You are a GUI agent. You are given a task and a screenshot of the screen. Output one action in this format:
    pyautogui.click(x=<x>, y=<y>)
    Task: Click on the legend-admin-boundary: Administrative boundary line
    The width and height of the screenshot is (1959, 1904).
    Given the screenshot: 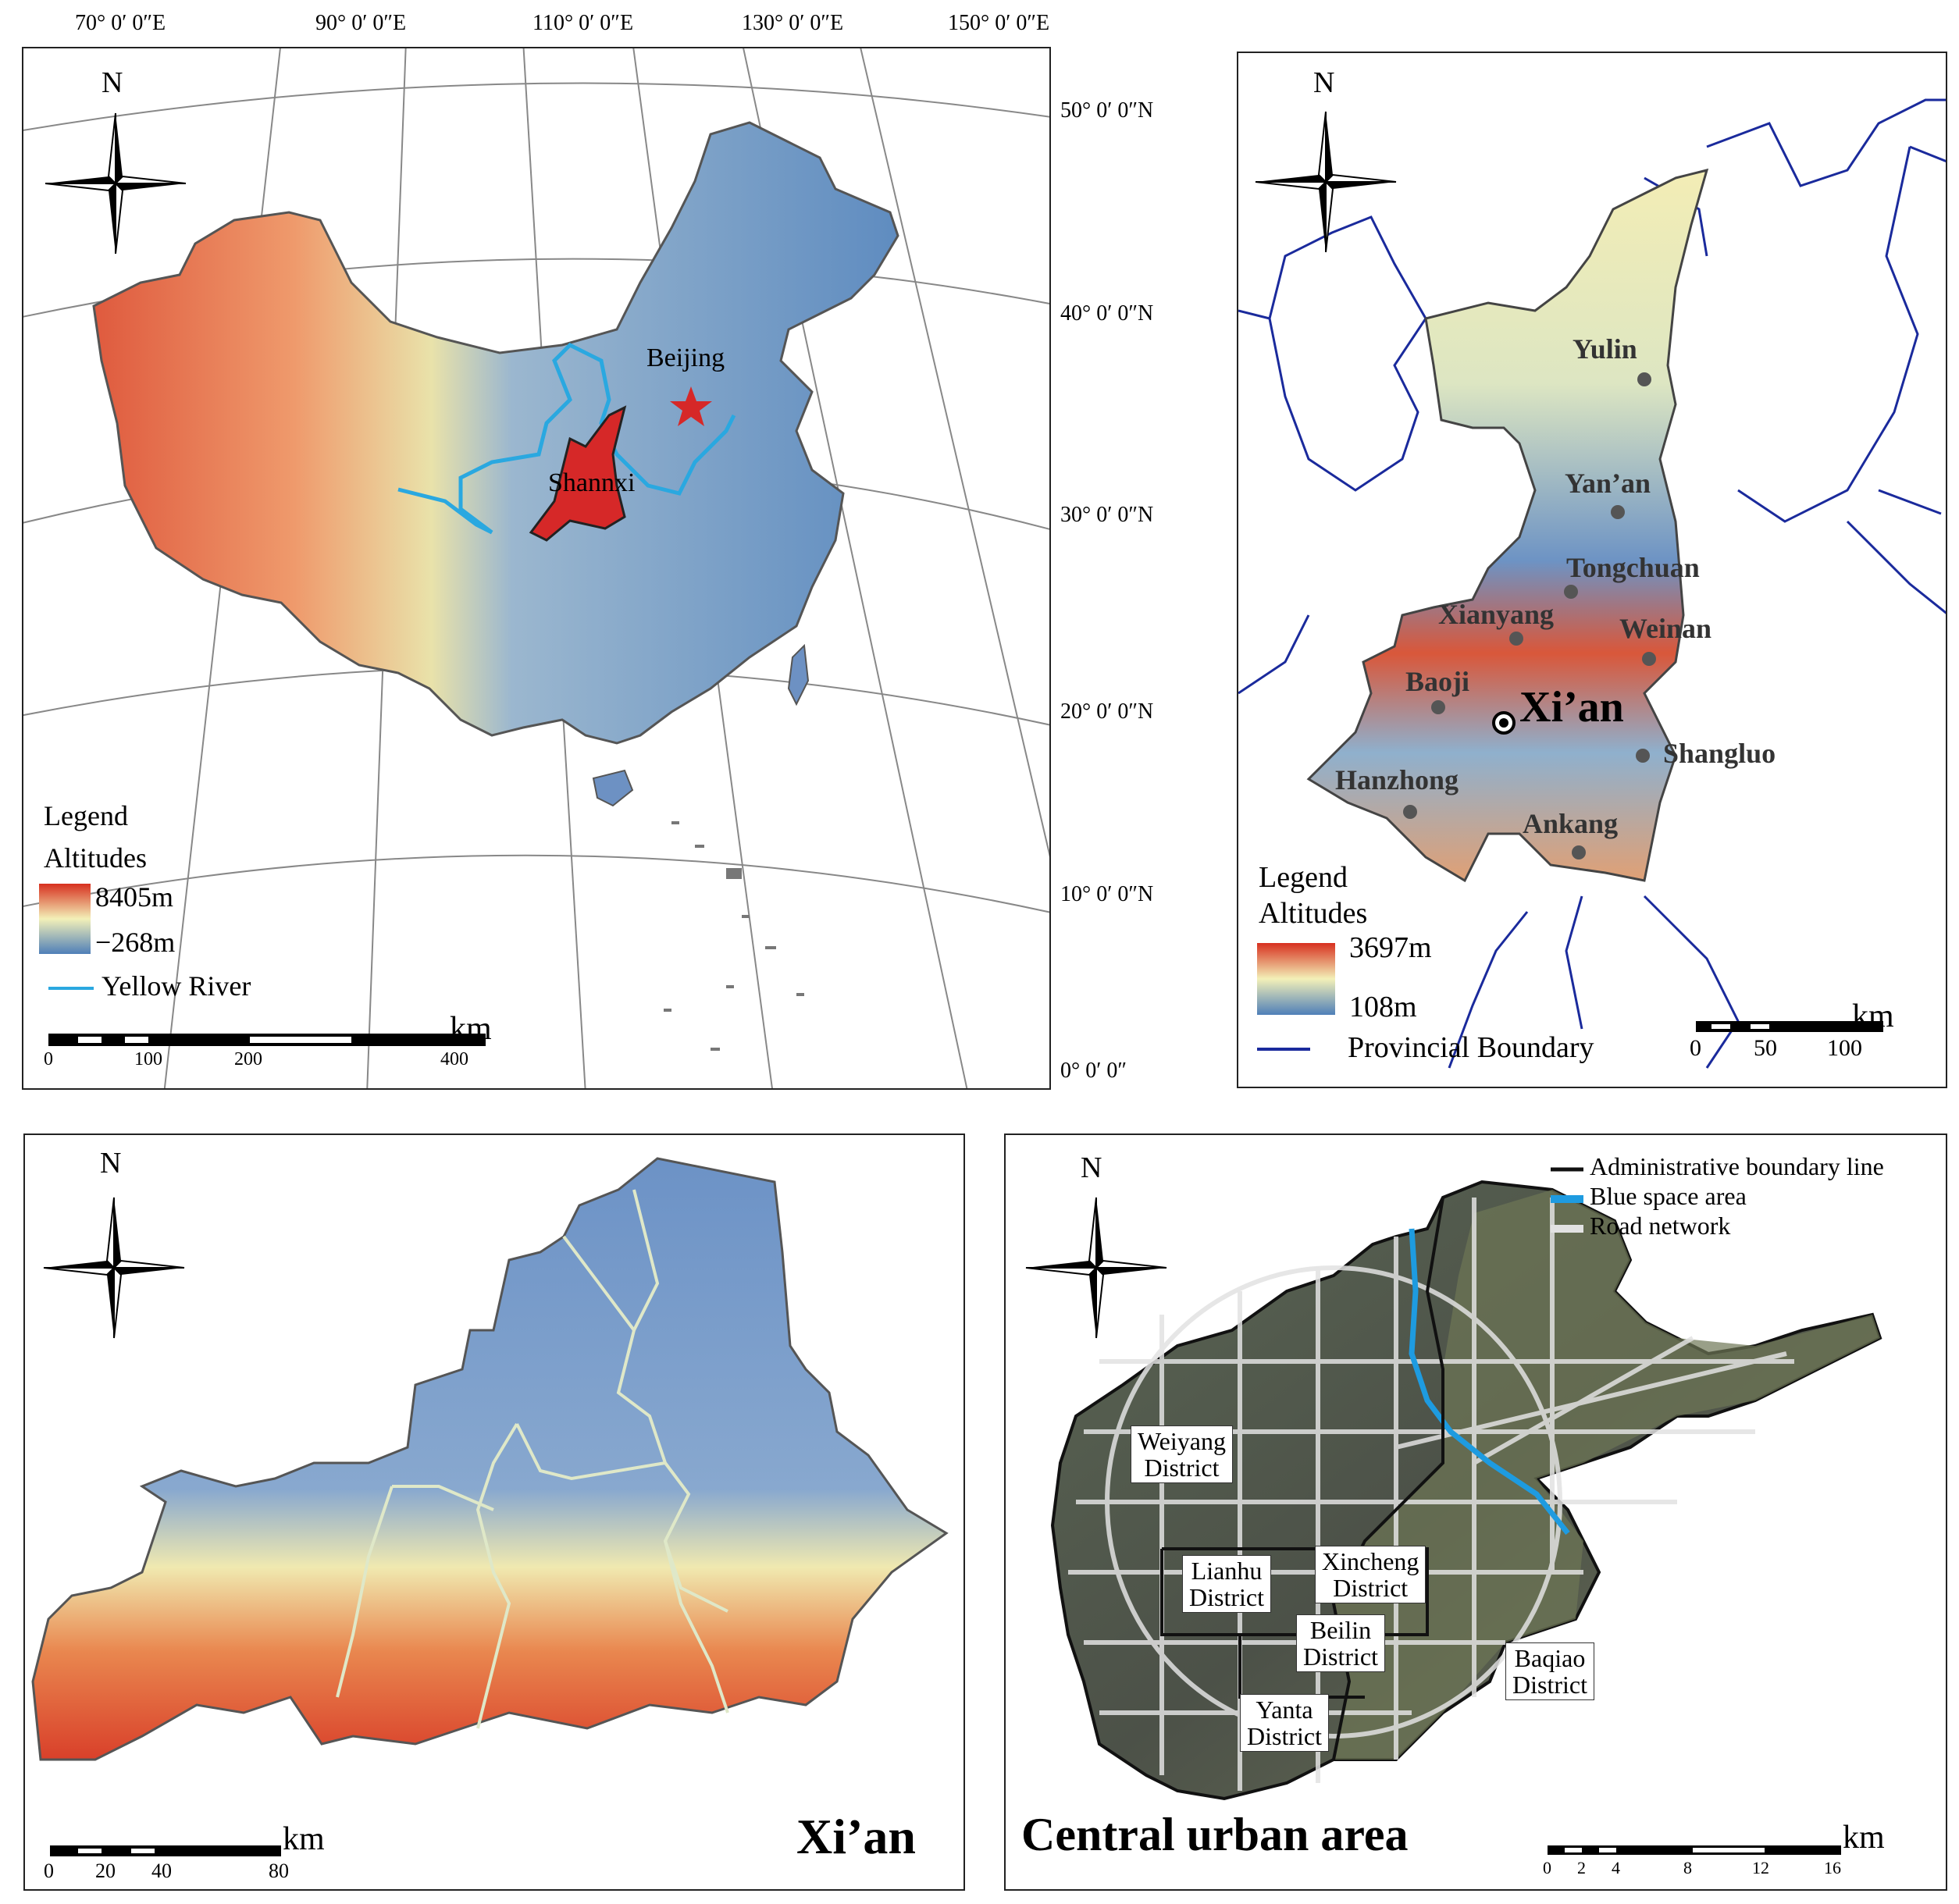 What is the action you would take?
    pyautogui.click(x=1737, y=1166)
    